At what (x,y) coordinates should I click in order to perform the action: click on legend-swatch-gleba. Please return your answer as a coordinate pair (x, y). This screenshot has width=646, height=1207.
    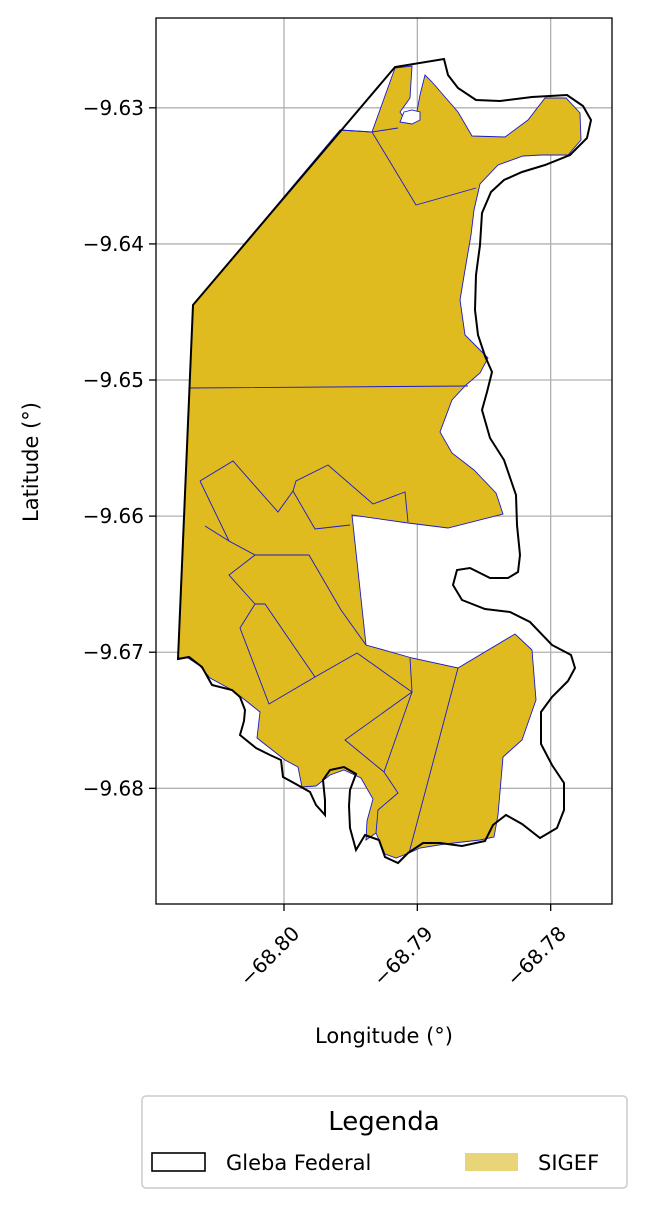
    Looking at the image, I should click on (178, 1162).